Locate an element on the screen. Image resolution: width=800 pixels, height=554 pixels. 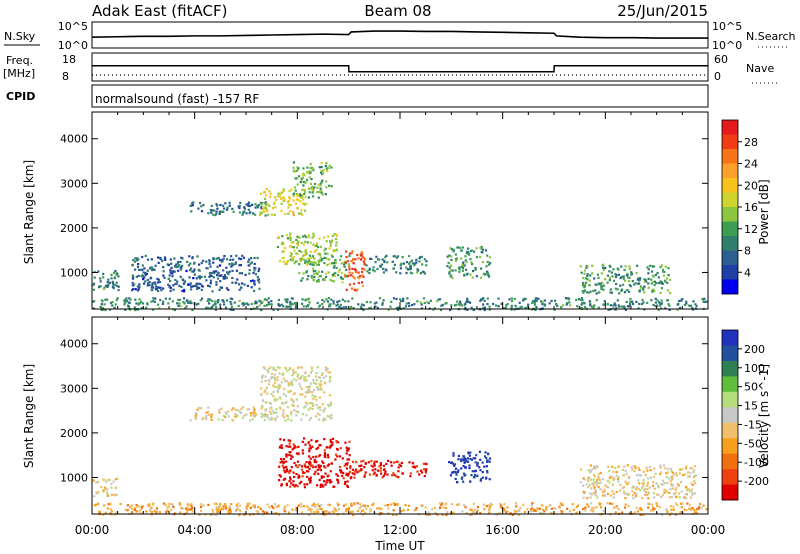
velocity-colorbar-cells is located at coordinates (730, 415).